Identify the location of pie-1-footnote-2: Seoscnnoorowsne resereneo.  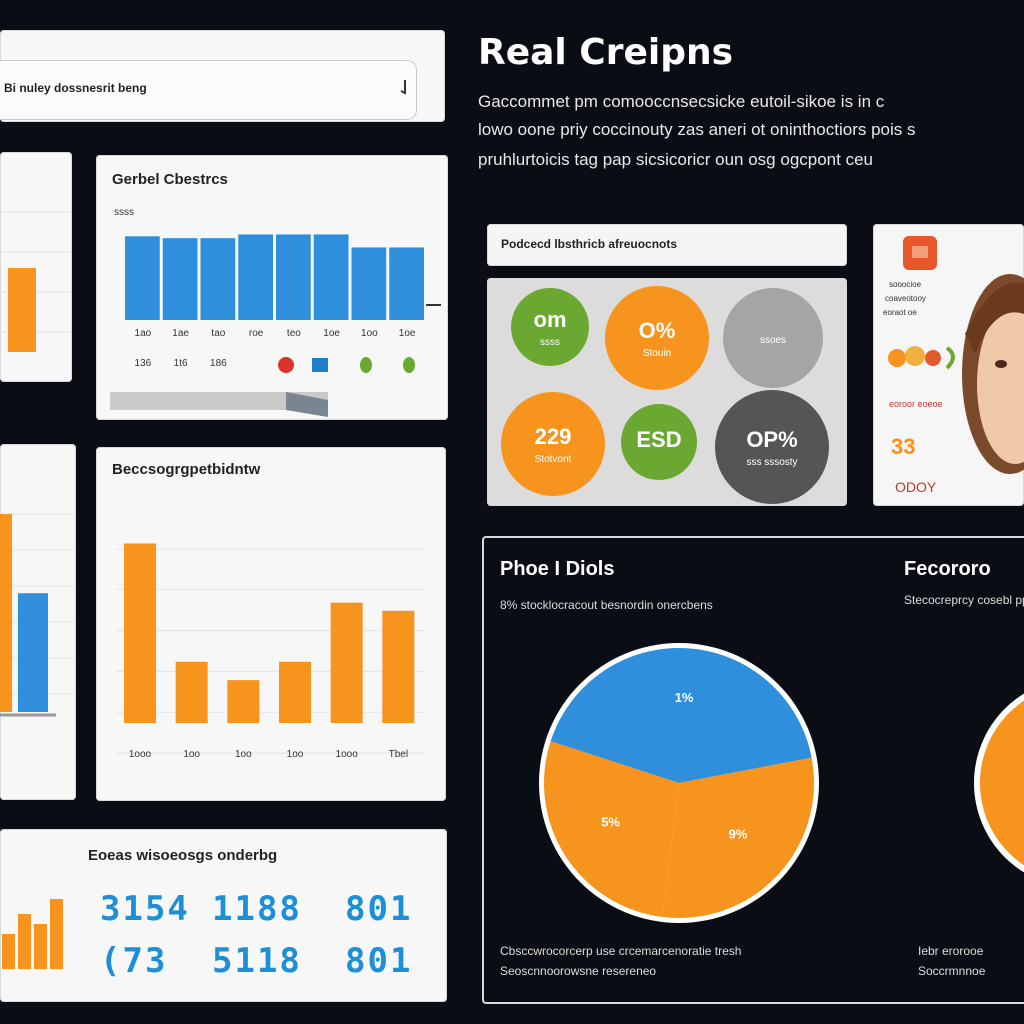
(578, 971).